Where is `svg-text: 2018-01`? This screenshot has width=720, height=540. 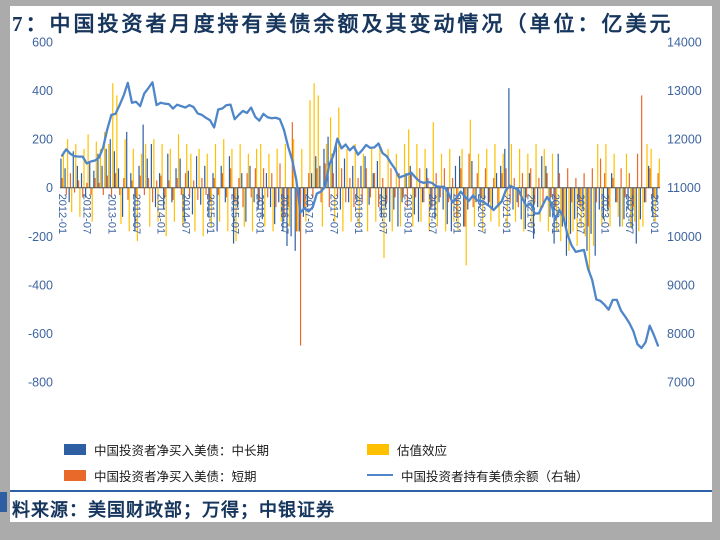 svg-text: 2018-01 is located at coordinates (358, 214).